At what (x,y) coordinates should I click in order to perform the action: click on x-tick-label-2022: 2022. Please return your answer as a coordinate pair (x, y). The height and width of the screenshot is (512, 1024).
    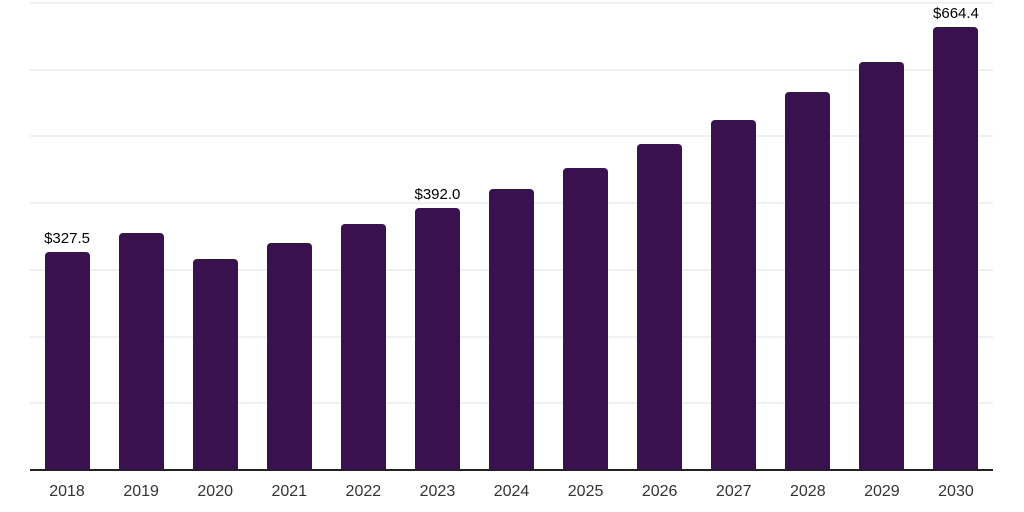
    Looking at the image, I should click on (363, 491).